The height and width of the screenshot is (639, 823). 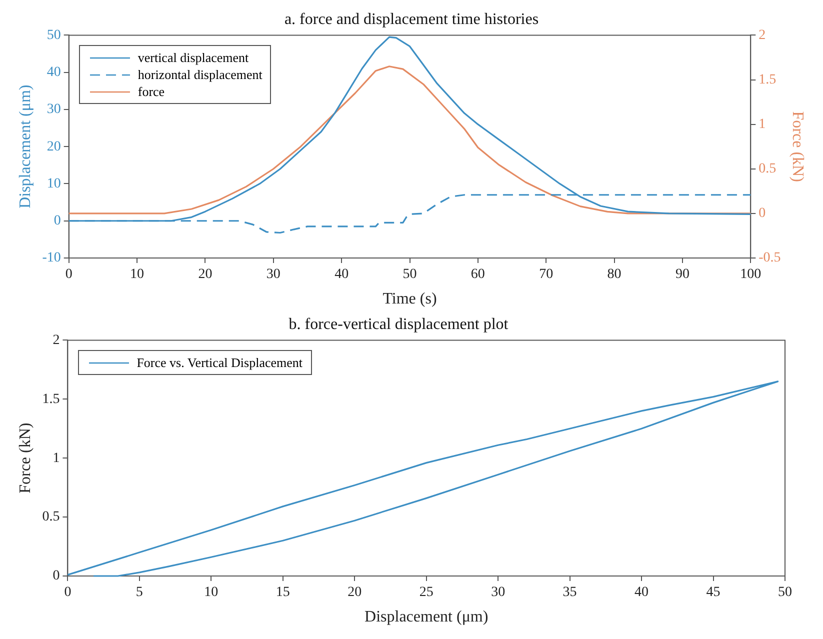 I want to click on y-tick-label: 0.5, so click(x=51, y=517).